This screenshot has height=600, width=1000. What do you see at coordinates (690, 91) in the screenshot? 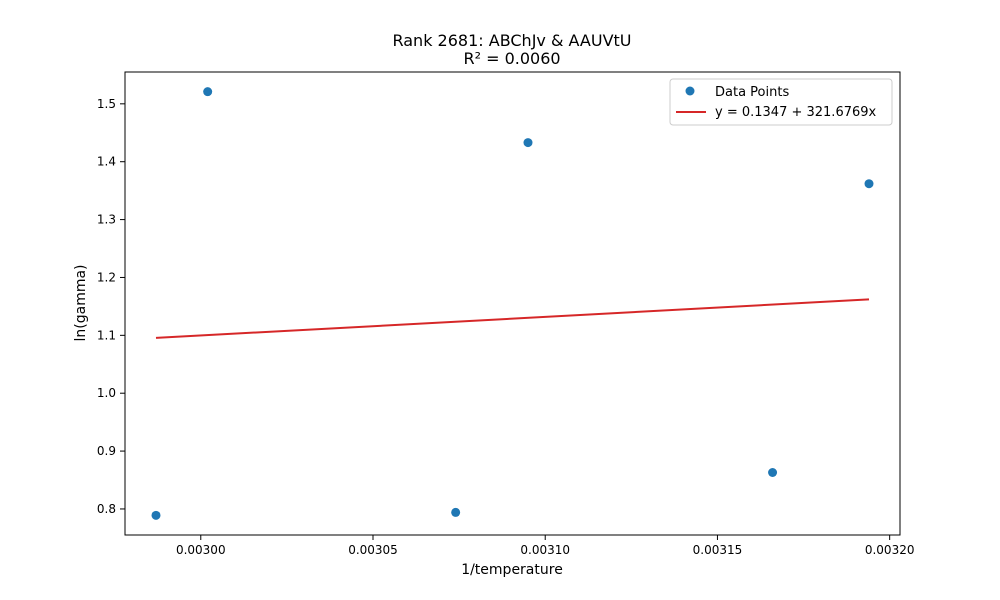
I see `legend-point-marker` at bounding box center [690, 91].